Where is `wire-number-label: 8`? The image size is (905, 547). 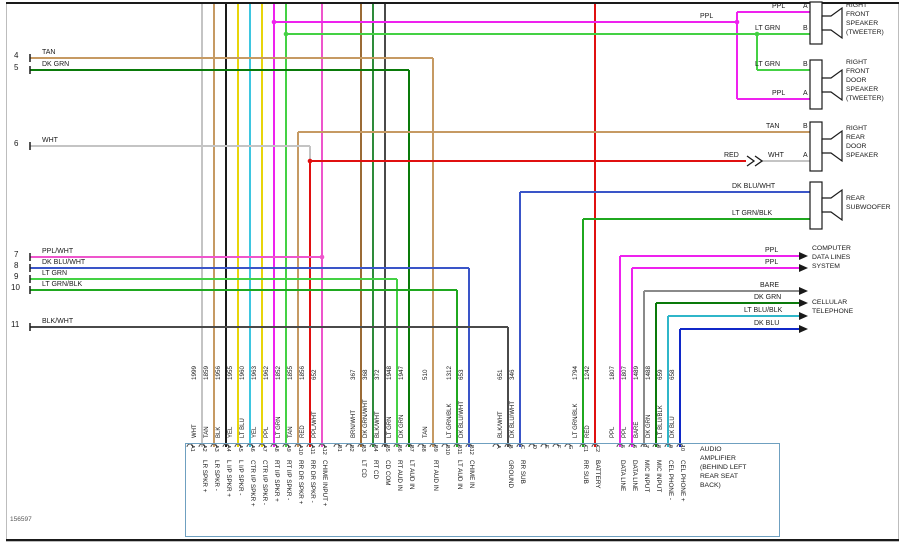
wire-number-label: 8 is located at coordinates (16, 265).